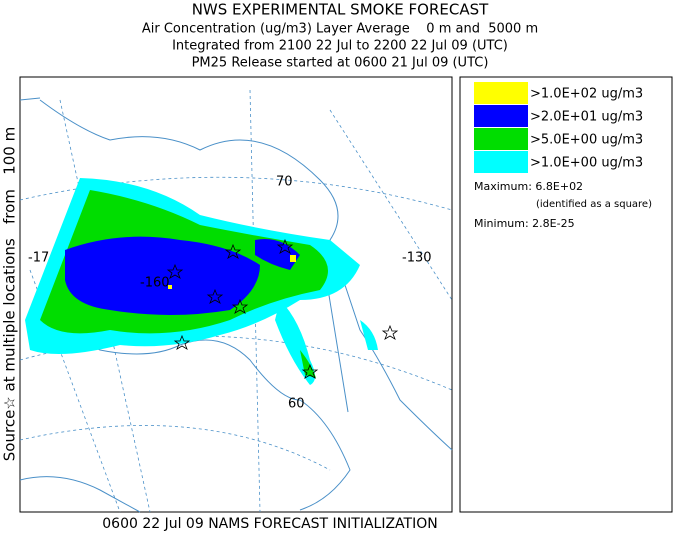  What do you see at coordinates (524, 223) in the screenshot?
I see `minimum: Minimum: 2.8E-25` at bounding box center [524, 223].